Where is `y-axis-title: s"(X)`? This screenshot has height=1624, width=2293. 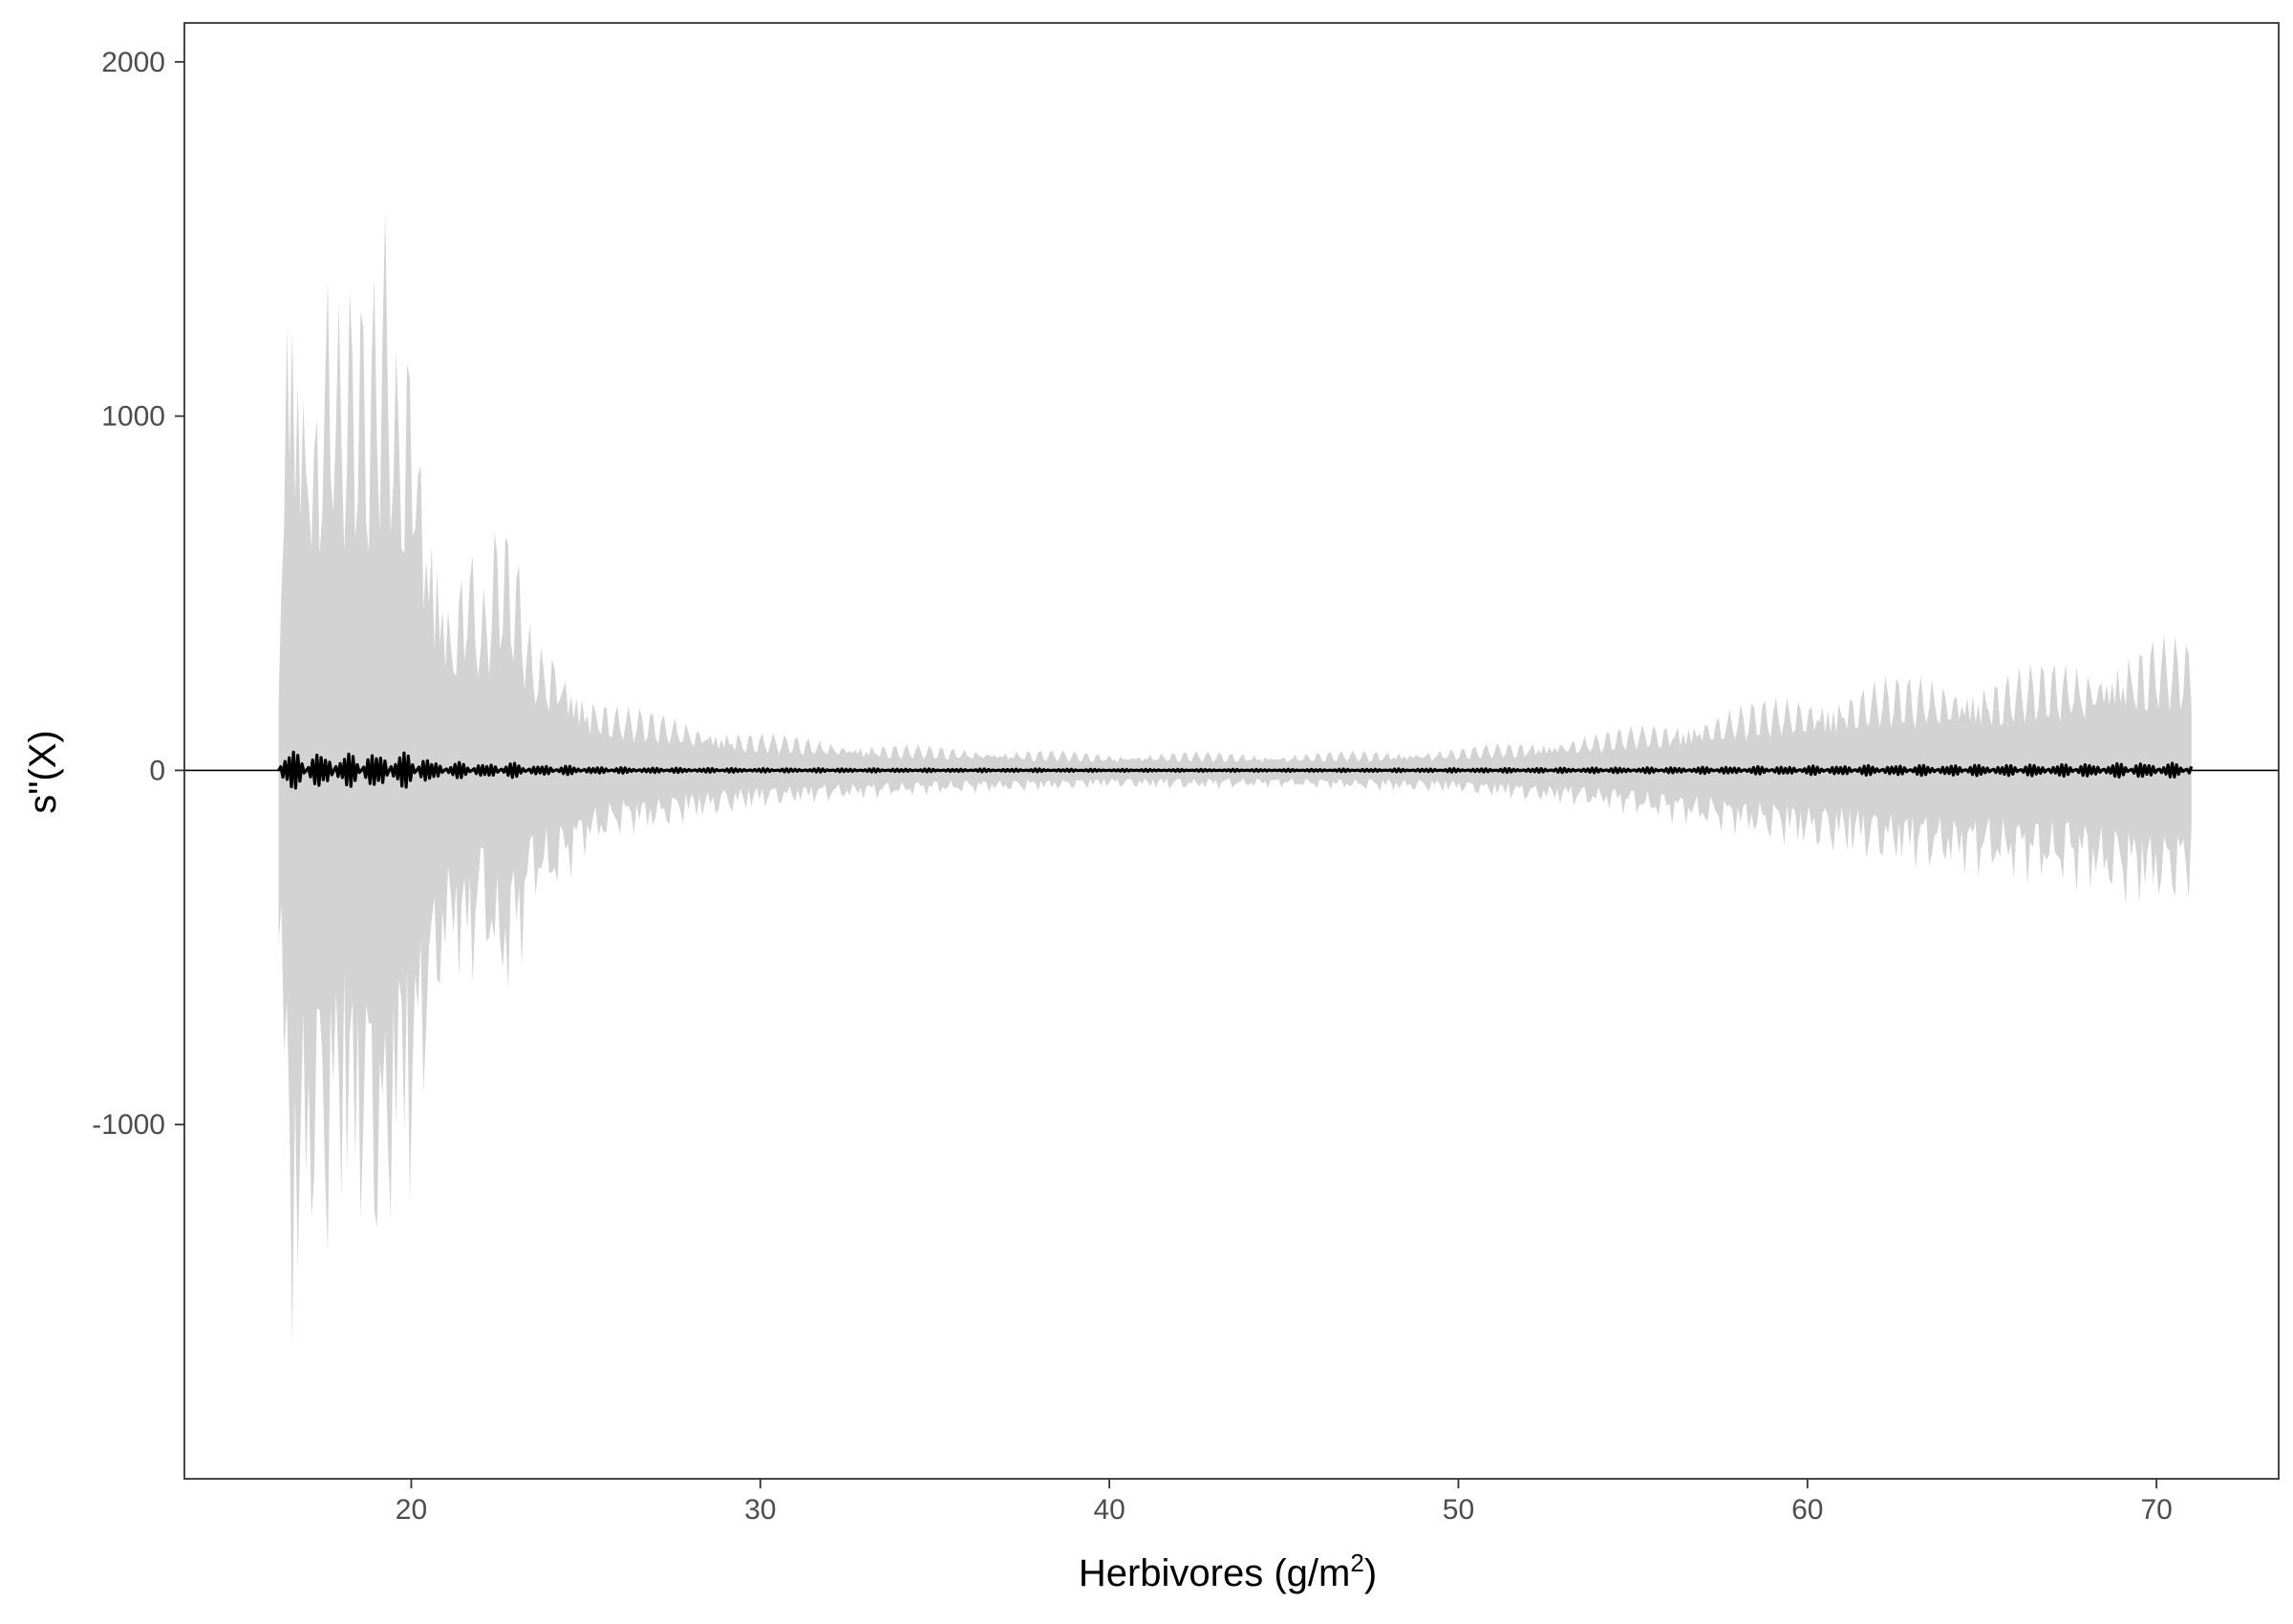 y-axis-title: s"(X) is located at coordinates (43, 772).